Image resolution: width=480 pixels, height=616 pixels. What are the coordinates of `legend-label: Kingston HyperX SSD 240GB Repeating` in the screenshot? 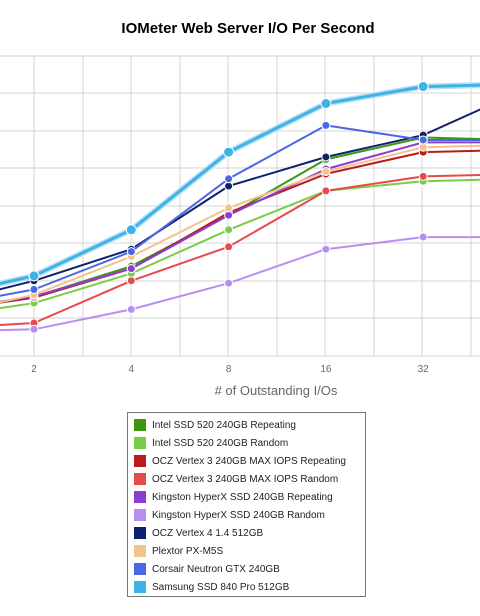 It's located at (242, 497).